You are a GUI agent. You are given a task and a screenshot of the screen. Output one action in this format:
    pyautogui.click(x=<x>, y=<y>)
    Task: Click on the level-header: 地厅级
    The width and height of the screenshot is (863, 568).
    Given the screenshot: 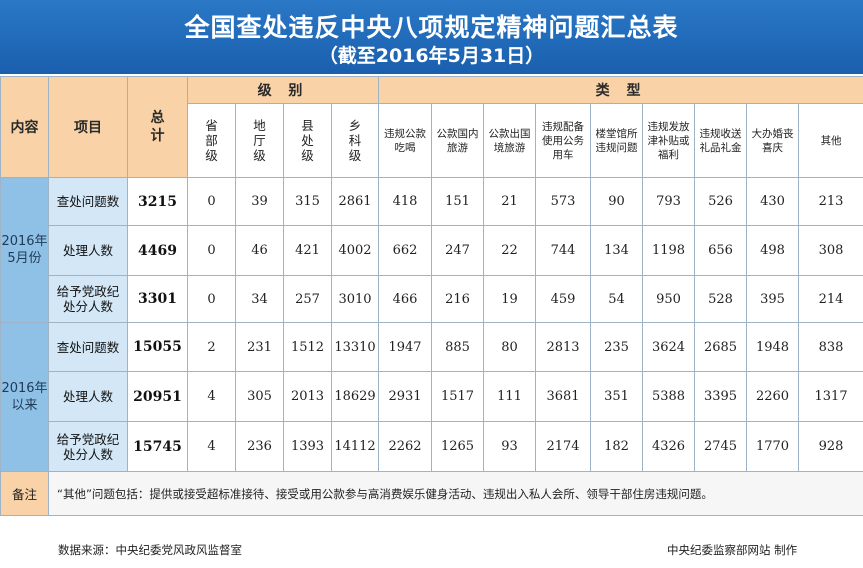 What is the action you would take?
    pyautogui.click(x=259, y=140)
    